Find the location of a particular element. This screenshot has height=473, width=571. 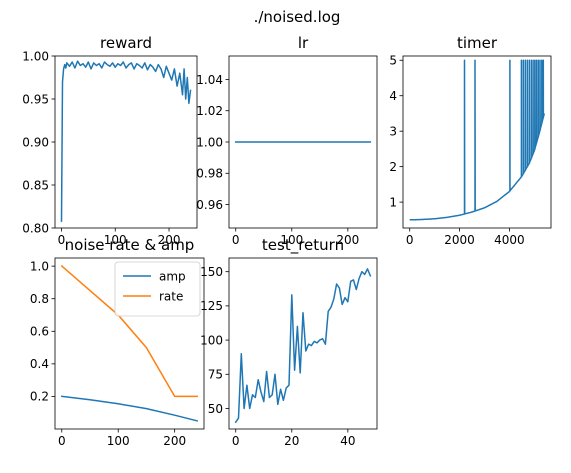

timer-ytick-label: 3 is located at coordinates (393, 131).